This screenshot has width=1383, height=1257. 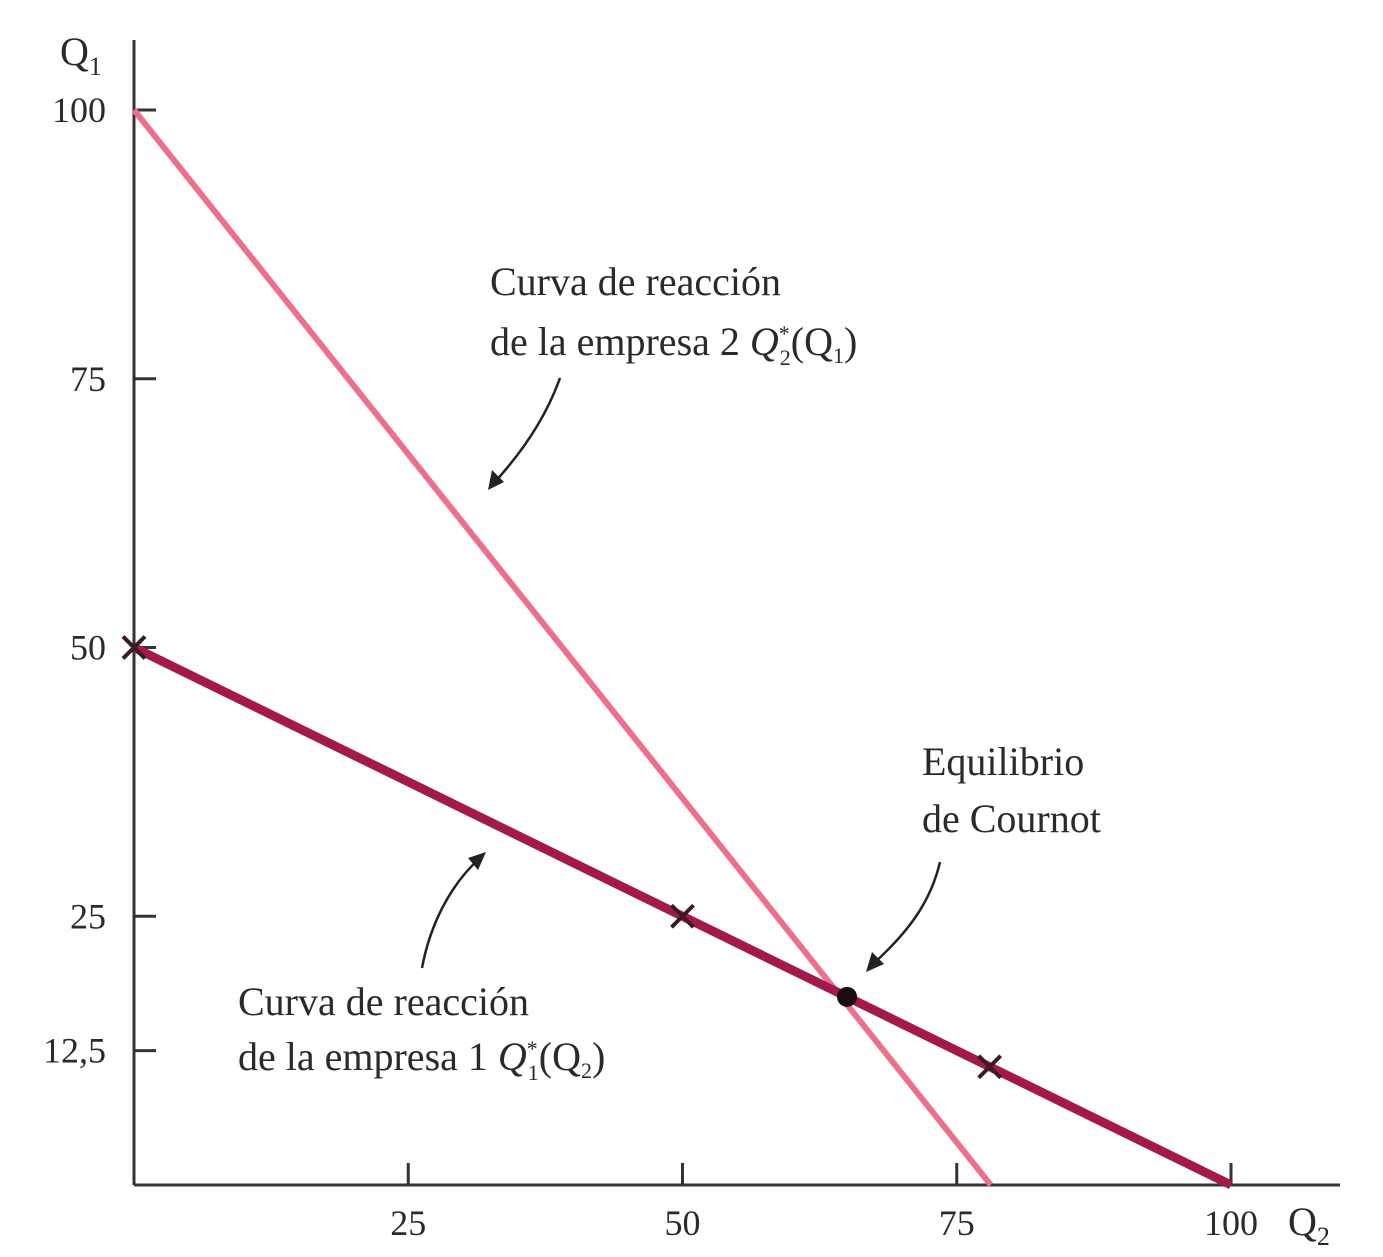 What do you see at coordinates (957, 1223) in the screenshot?
I see `x-tick-label: 75` at bounding box center [957, 1223].